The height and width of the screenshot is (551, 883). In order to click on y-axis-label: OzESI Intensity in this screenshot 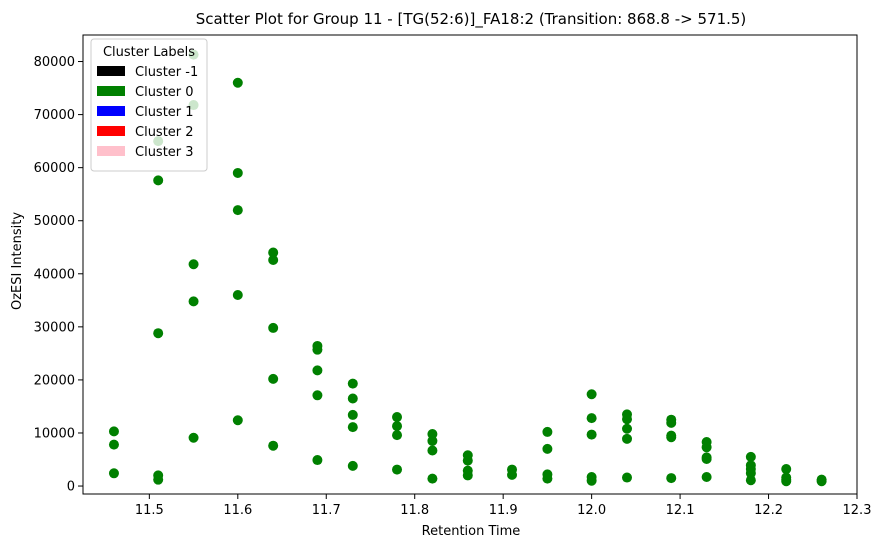, I will do `click(17, 261)`.